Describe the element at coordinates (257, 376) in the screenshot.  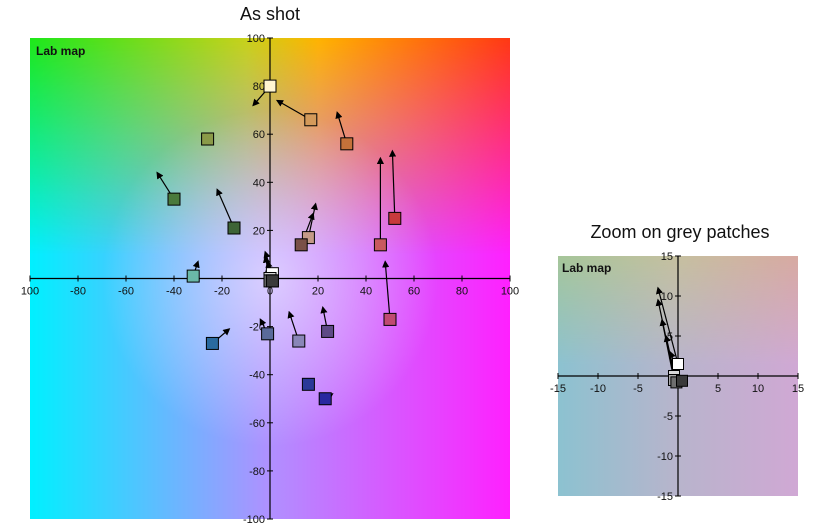
I see `y-tick-label: -40` at that location.